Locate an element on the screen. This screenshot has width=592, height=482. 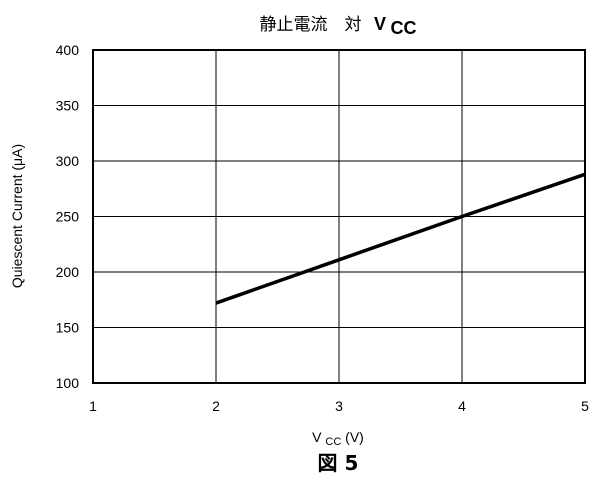
x-tick-label: 5 is located at coordinates (585, 406).